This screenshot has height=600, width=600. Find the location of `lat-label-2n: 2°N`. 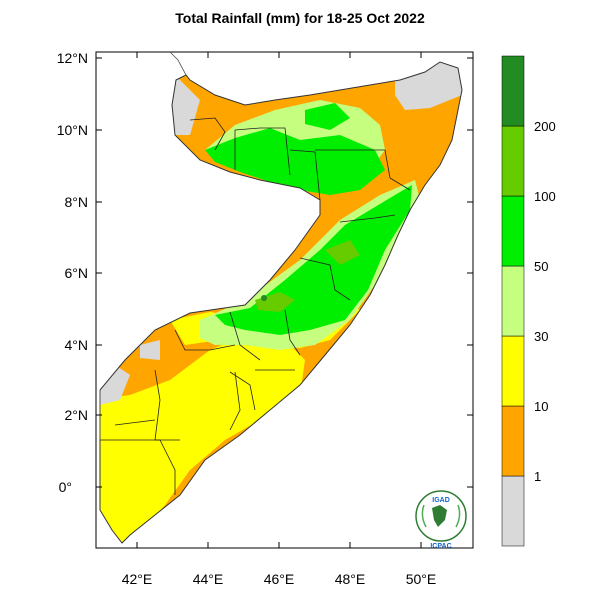

lat-label-2n: 2°N is located at coordinates (77, 415).